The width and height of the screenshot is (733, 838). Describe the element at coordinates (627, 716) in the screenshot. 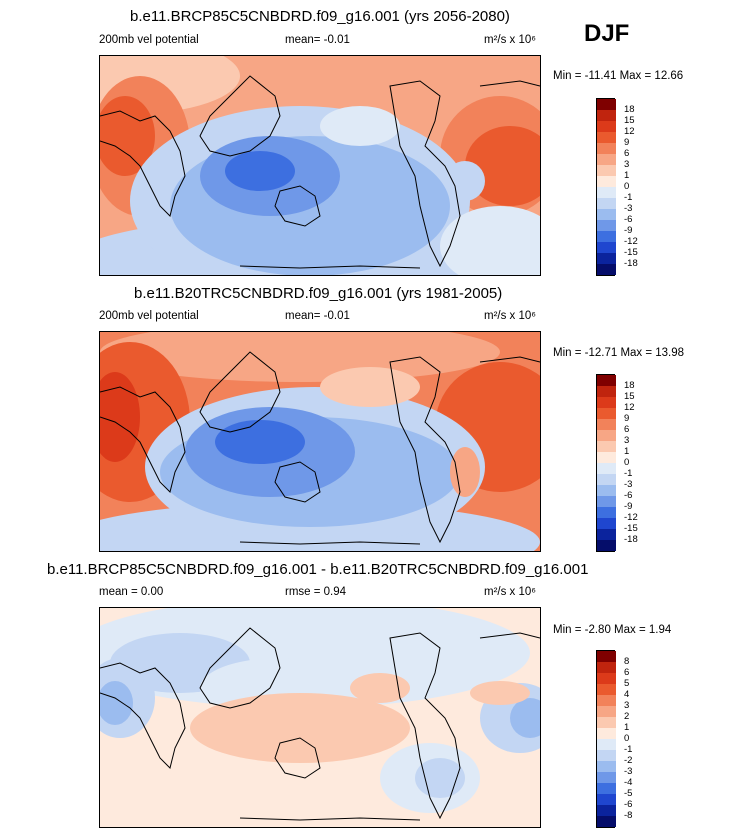

I see `colorbar-tick-label: 2` at that location.